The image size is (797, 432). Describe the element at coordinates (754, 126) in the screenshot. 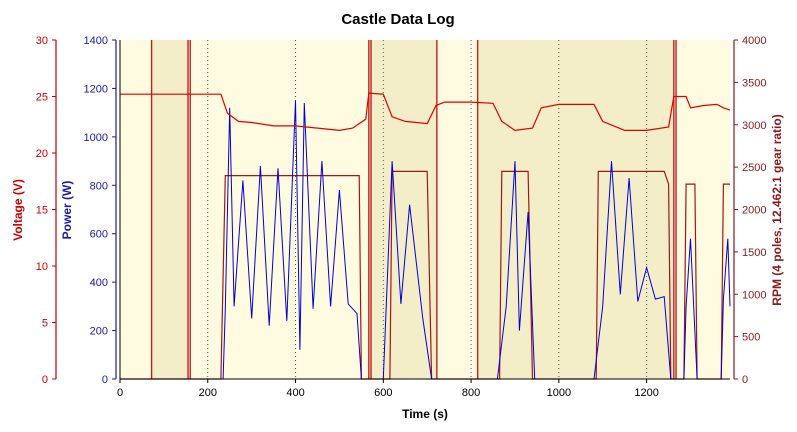

I see `rpm-tick-label: 3000` at that location.